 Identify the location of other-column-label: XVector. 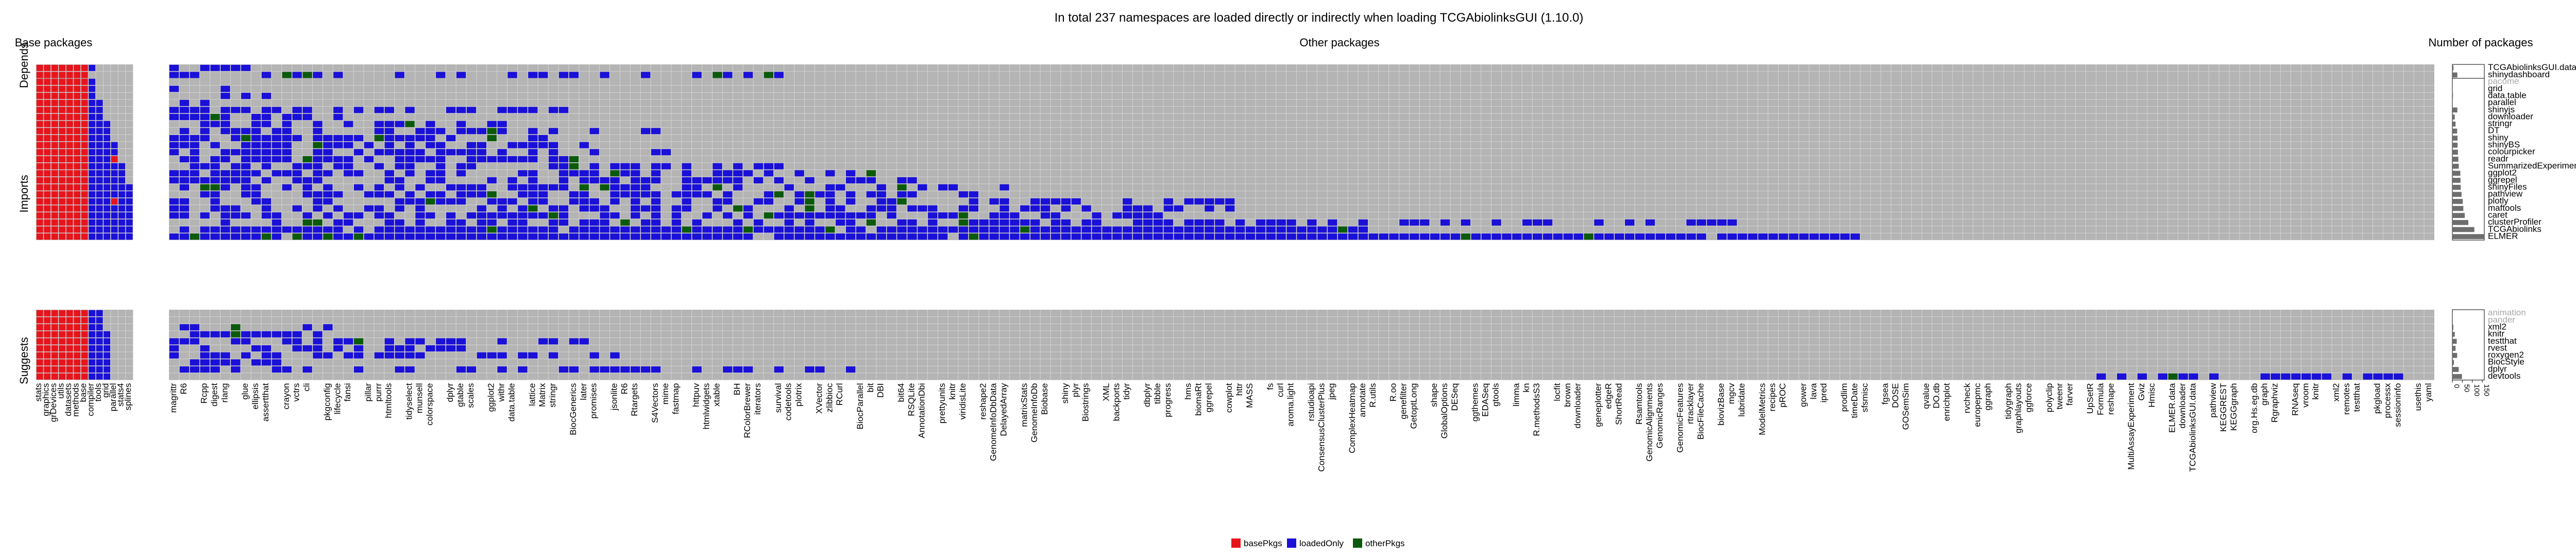
(819, 398).